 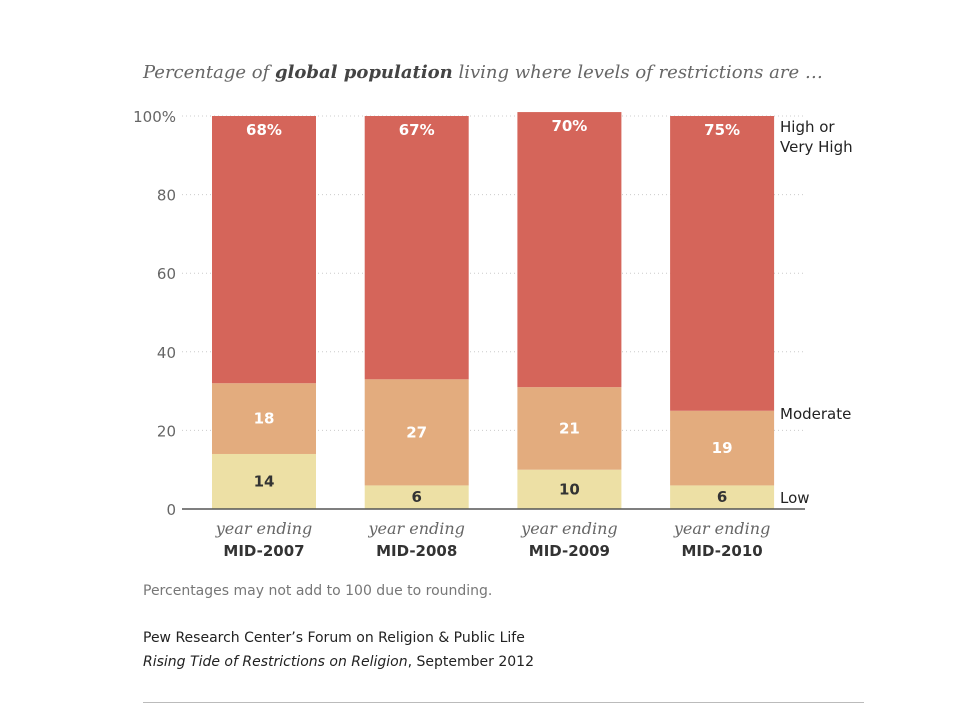 I want to click on y-tick-label: 40, so click(x=166, y=353).